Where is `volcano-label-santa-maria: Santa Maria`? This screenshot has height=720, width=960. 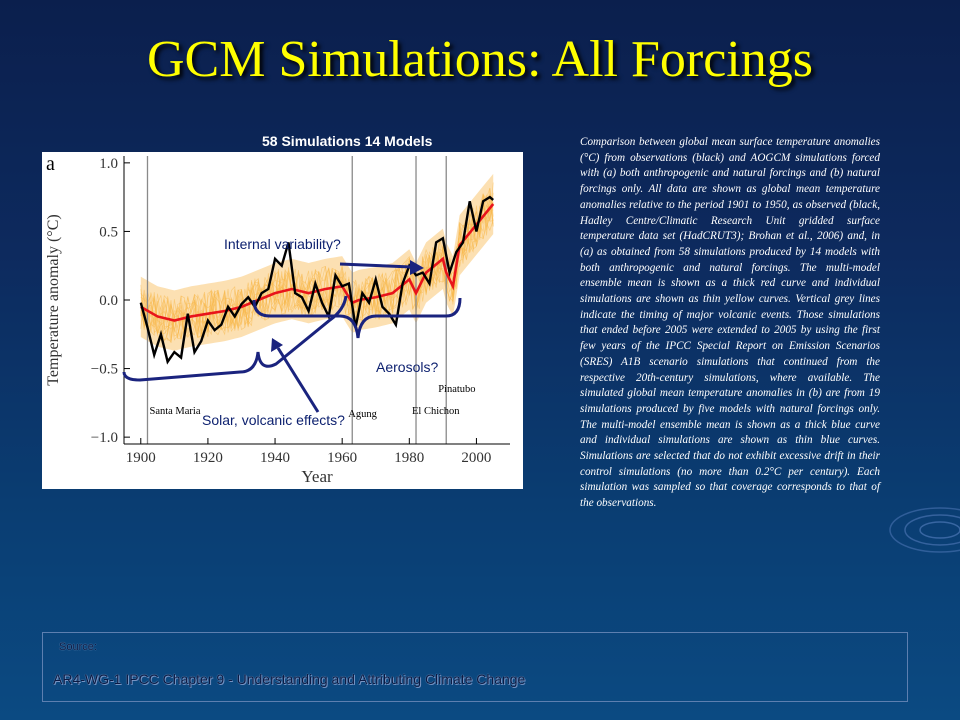
volcano-label-santa-maria: Santa Maria is located at coordinates (174, 411).